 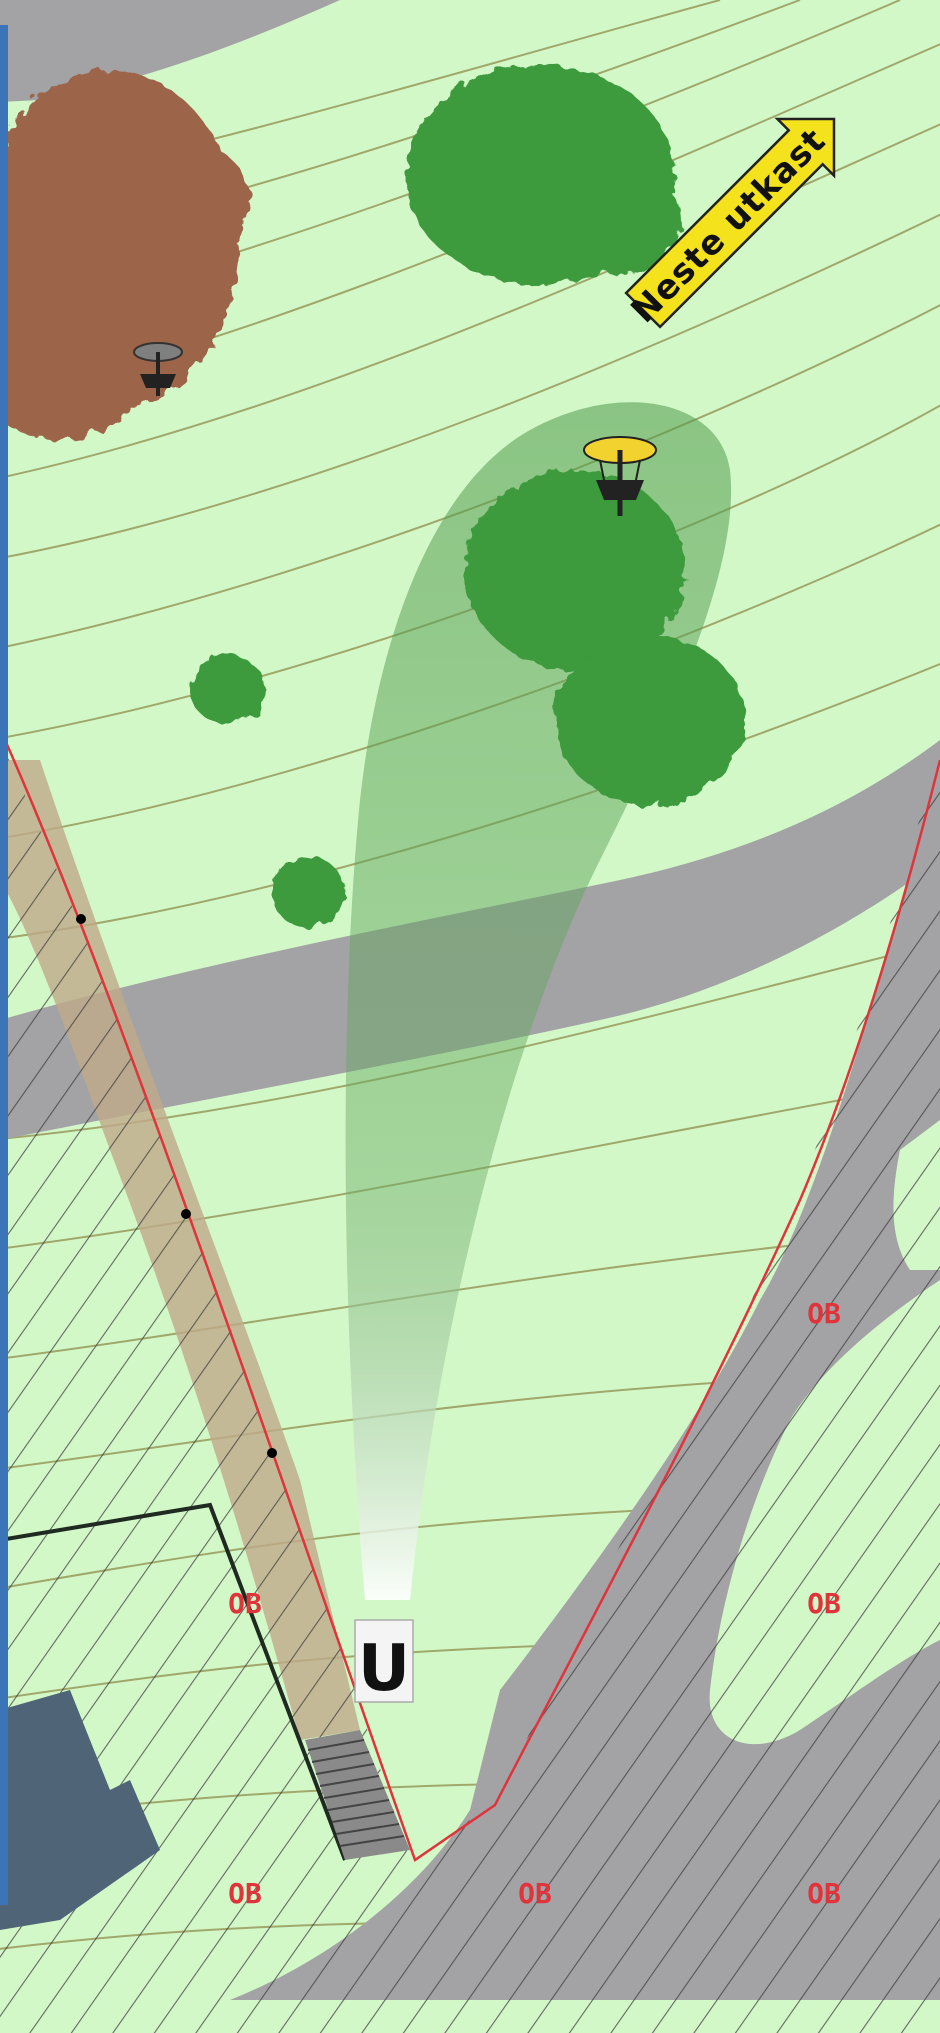 I want to click on tee-marker-label: U, so click(x=384, y=1669).